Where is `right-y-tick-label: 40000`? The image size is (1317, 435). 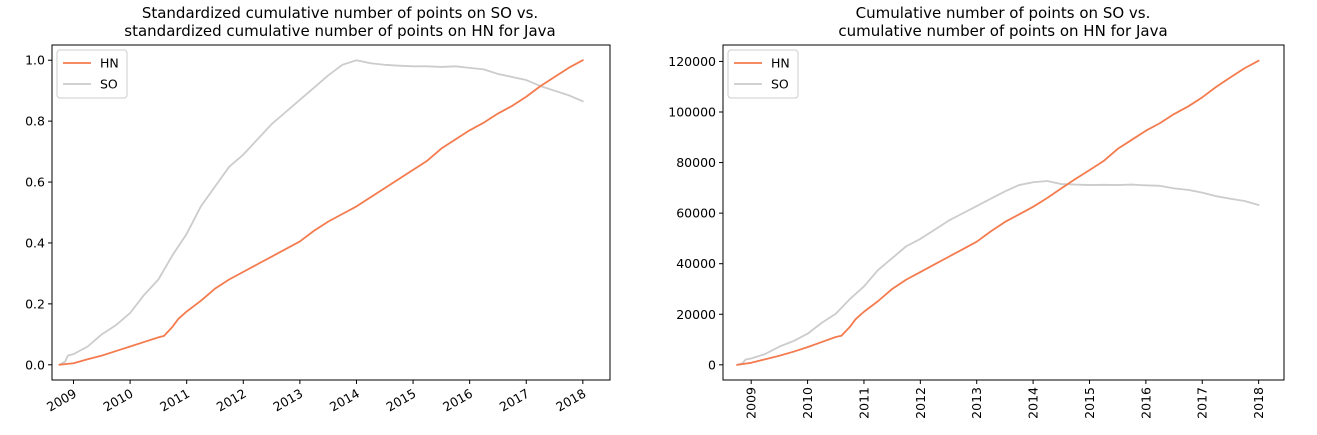 right-y-tick-label: 40000 is located at coordinates (696, 263).